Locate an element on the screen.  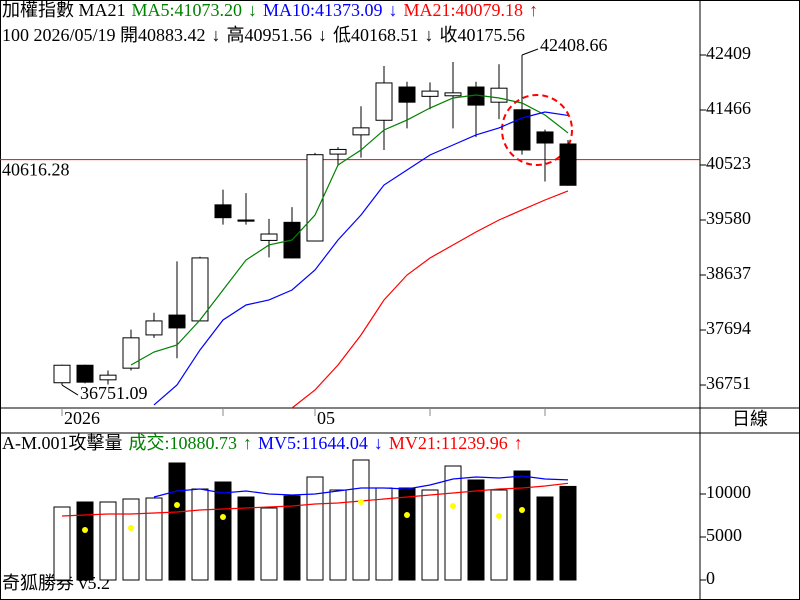
annotation: 36751.09 is located at coordinates (114, 393).